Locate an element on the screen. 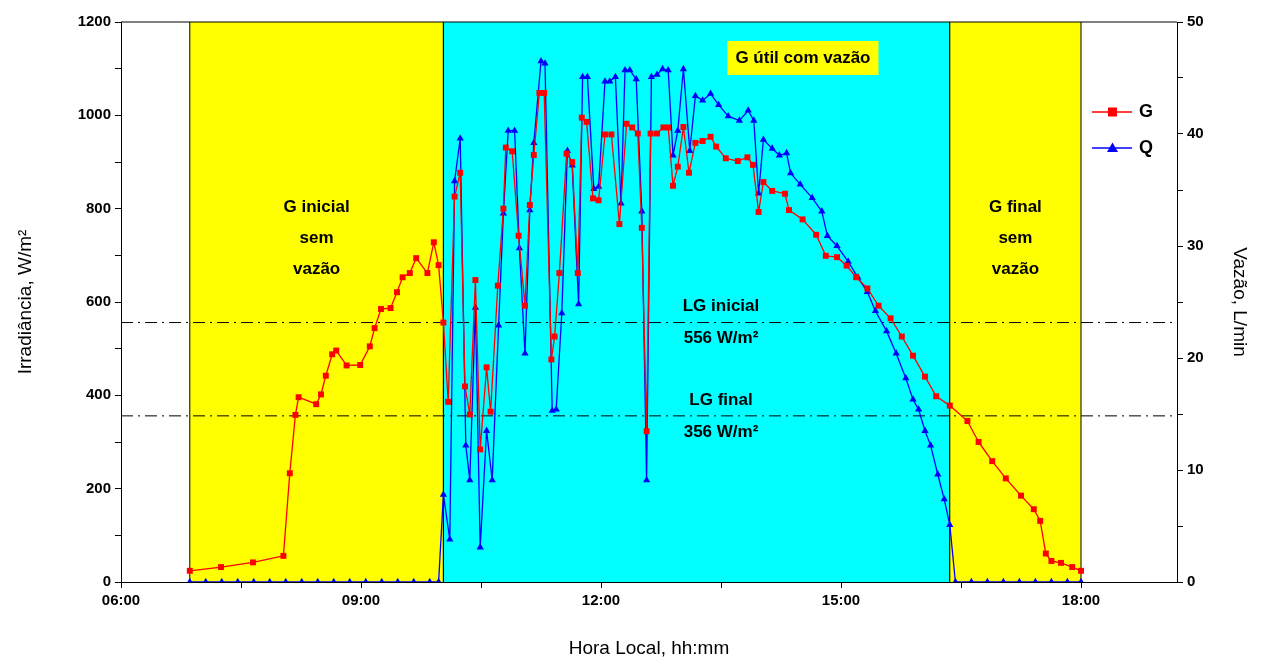 The width and height of the screenshot is (1265, 664). ref-line-label: LG final 356 W/m² is located at coordinates (721, 415).